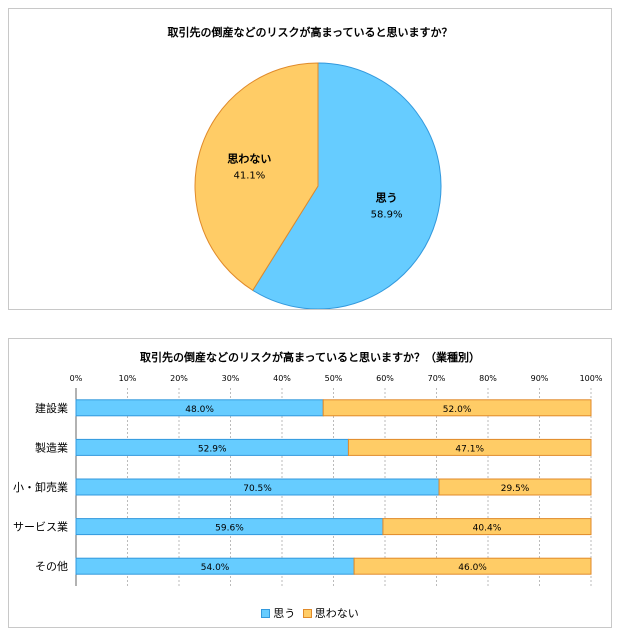  Describe the element at coordinates (347, 185) in the screenshot. I see `pie-slice-yes` at that location.